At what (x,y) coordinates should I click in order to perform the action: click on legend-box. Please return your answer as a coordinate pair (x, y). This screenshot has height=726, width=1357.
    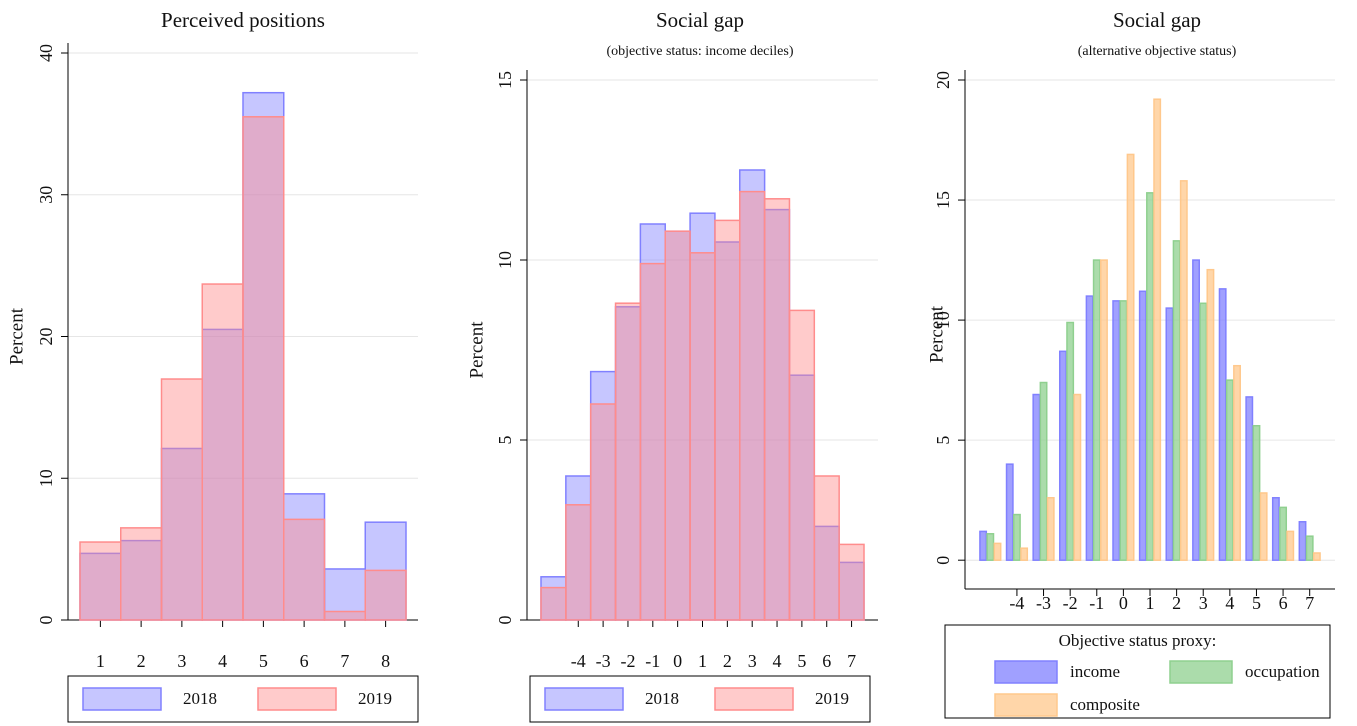
    Looking at the image, I should click on (243, 699).